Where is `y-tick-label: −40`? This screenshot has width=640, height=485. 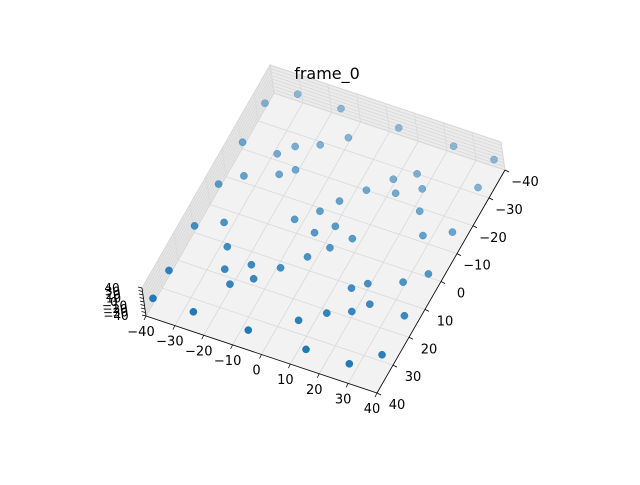 y-tick-label: −40 is located at coordinates (524, 182).